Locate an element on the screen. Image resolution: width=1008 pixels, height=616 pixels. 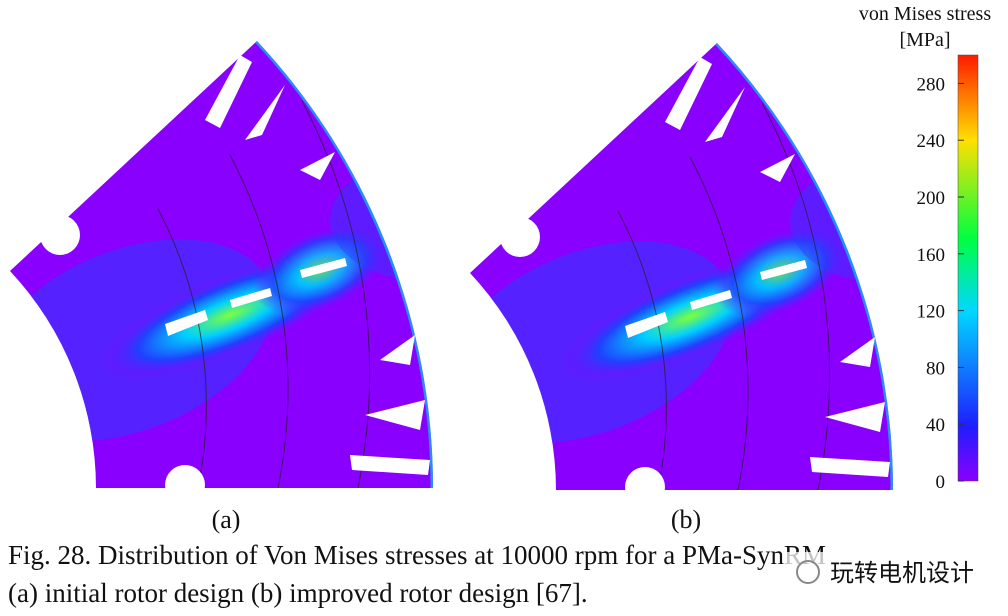
colorbar-tick-label: 0 is located at coordinates (941, 482).